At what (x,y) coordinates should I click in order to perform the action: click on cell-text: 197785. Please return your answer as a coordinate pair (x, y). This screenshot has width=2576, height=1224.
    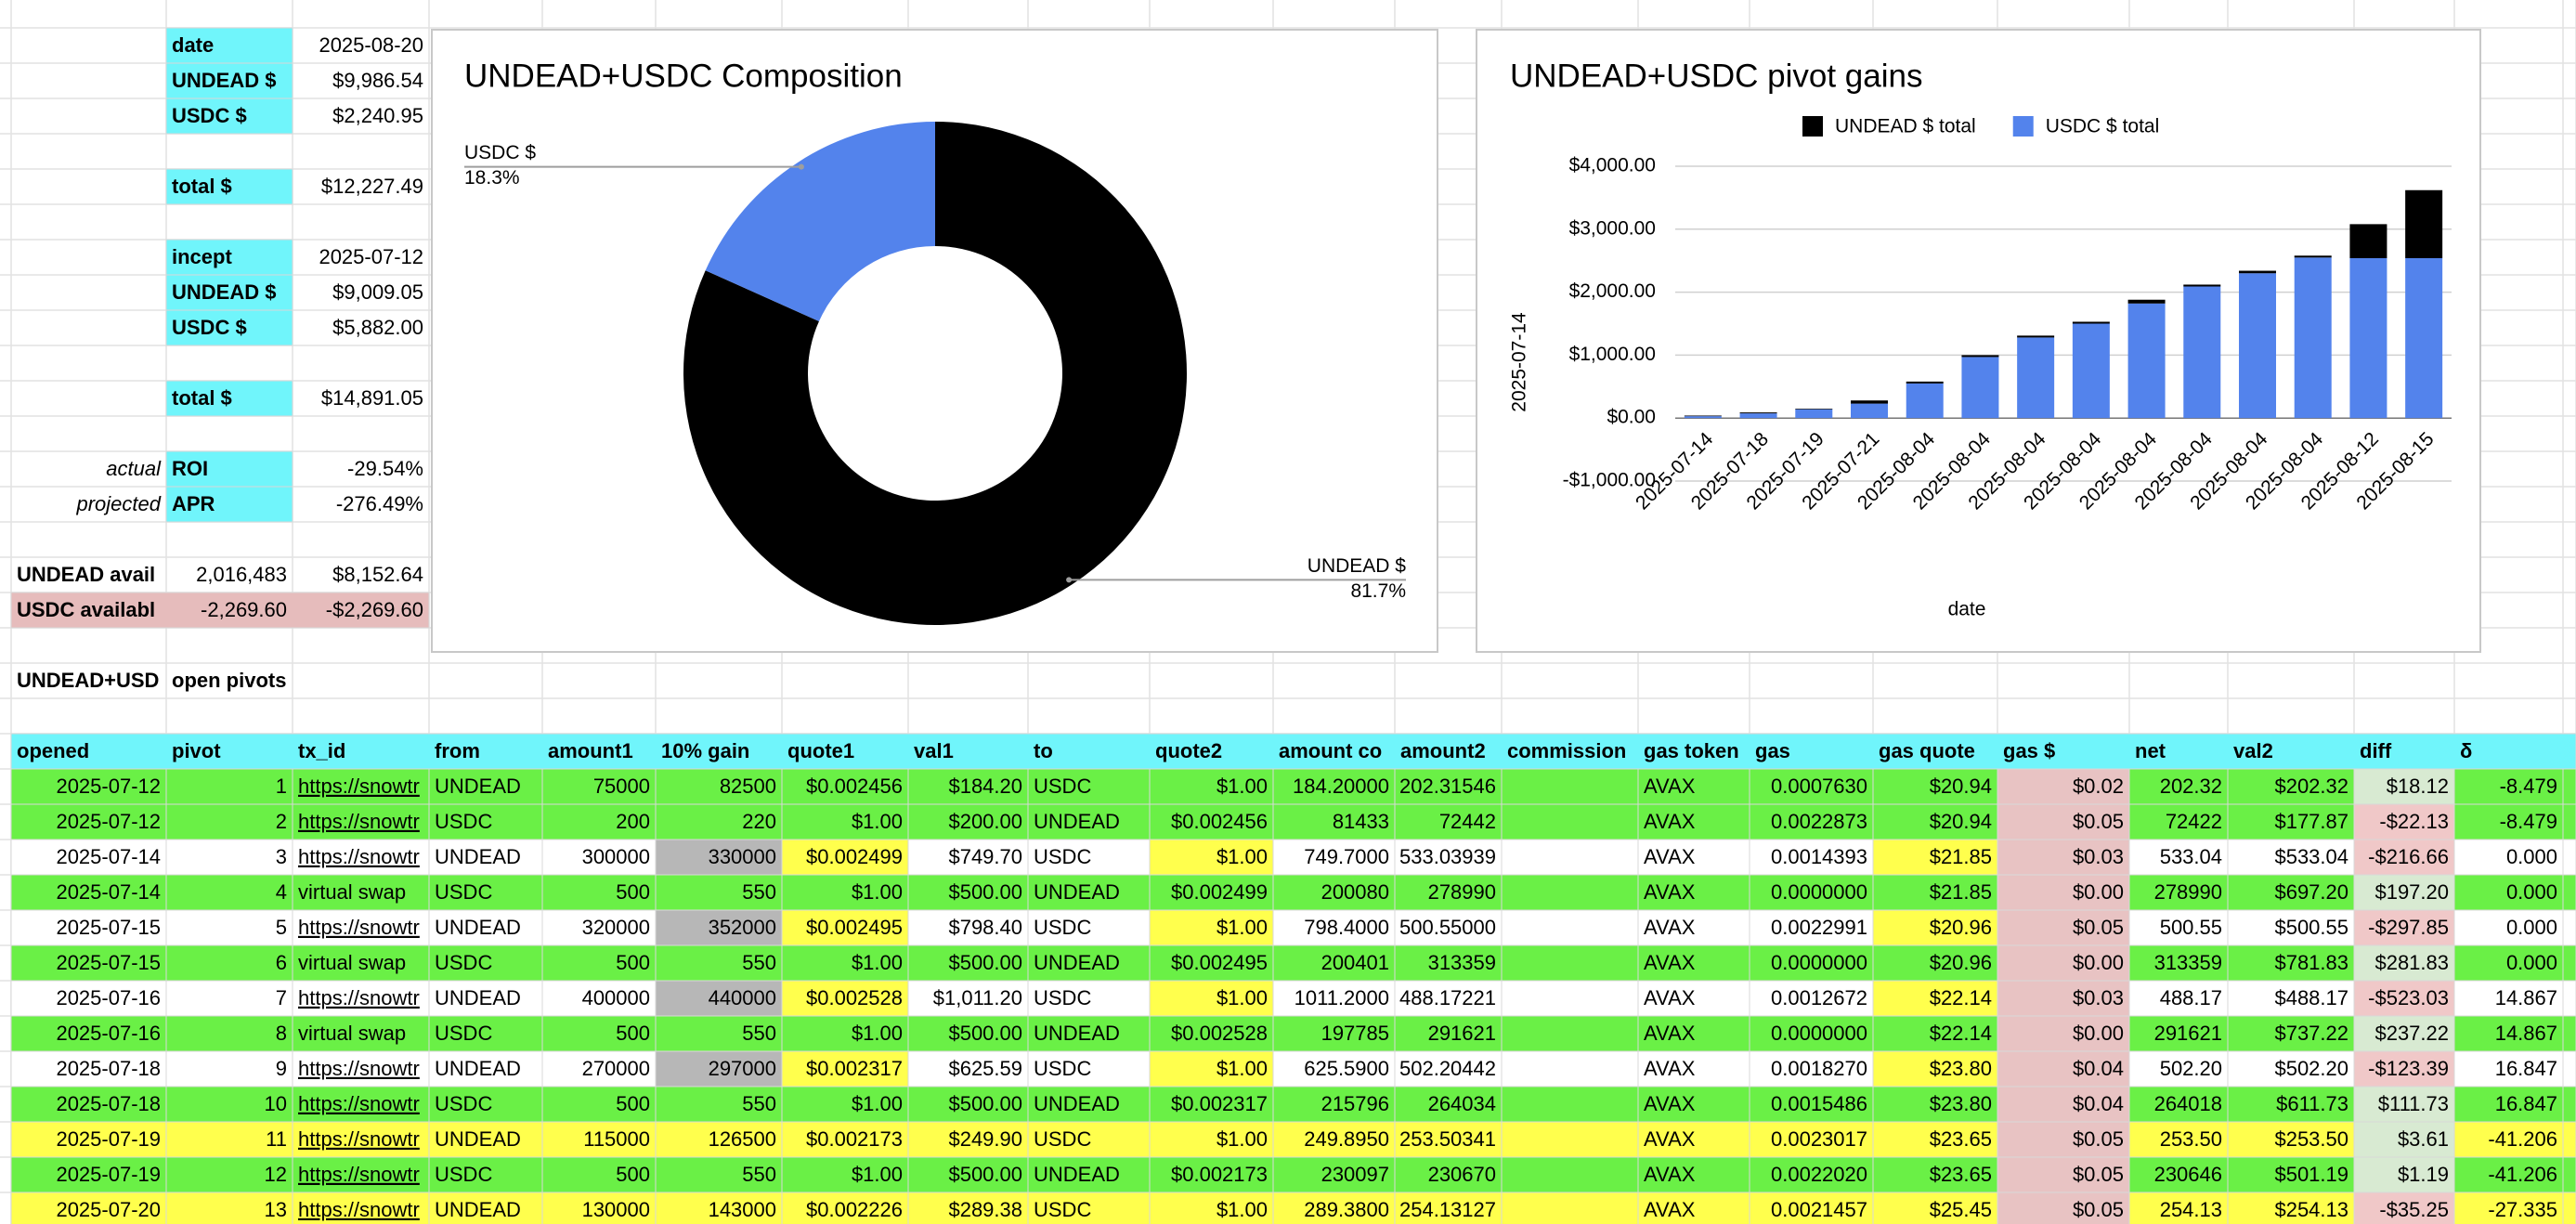
    Looking at the image, I should click on (1355, 1033).